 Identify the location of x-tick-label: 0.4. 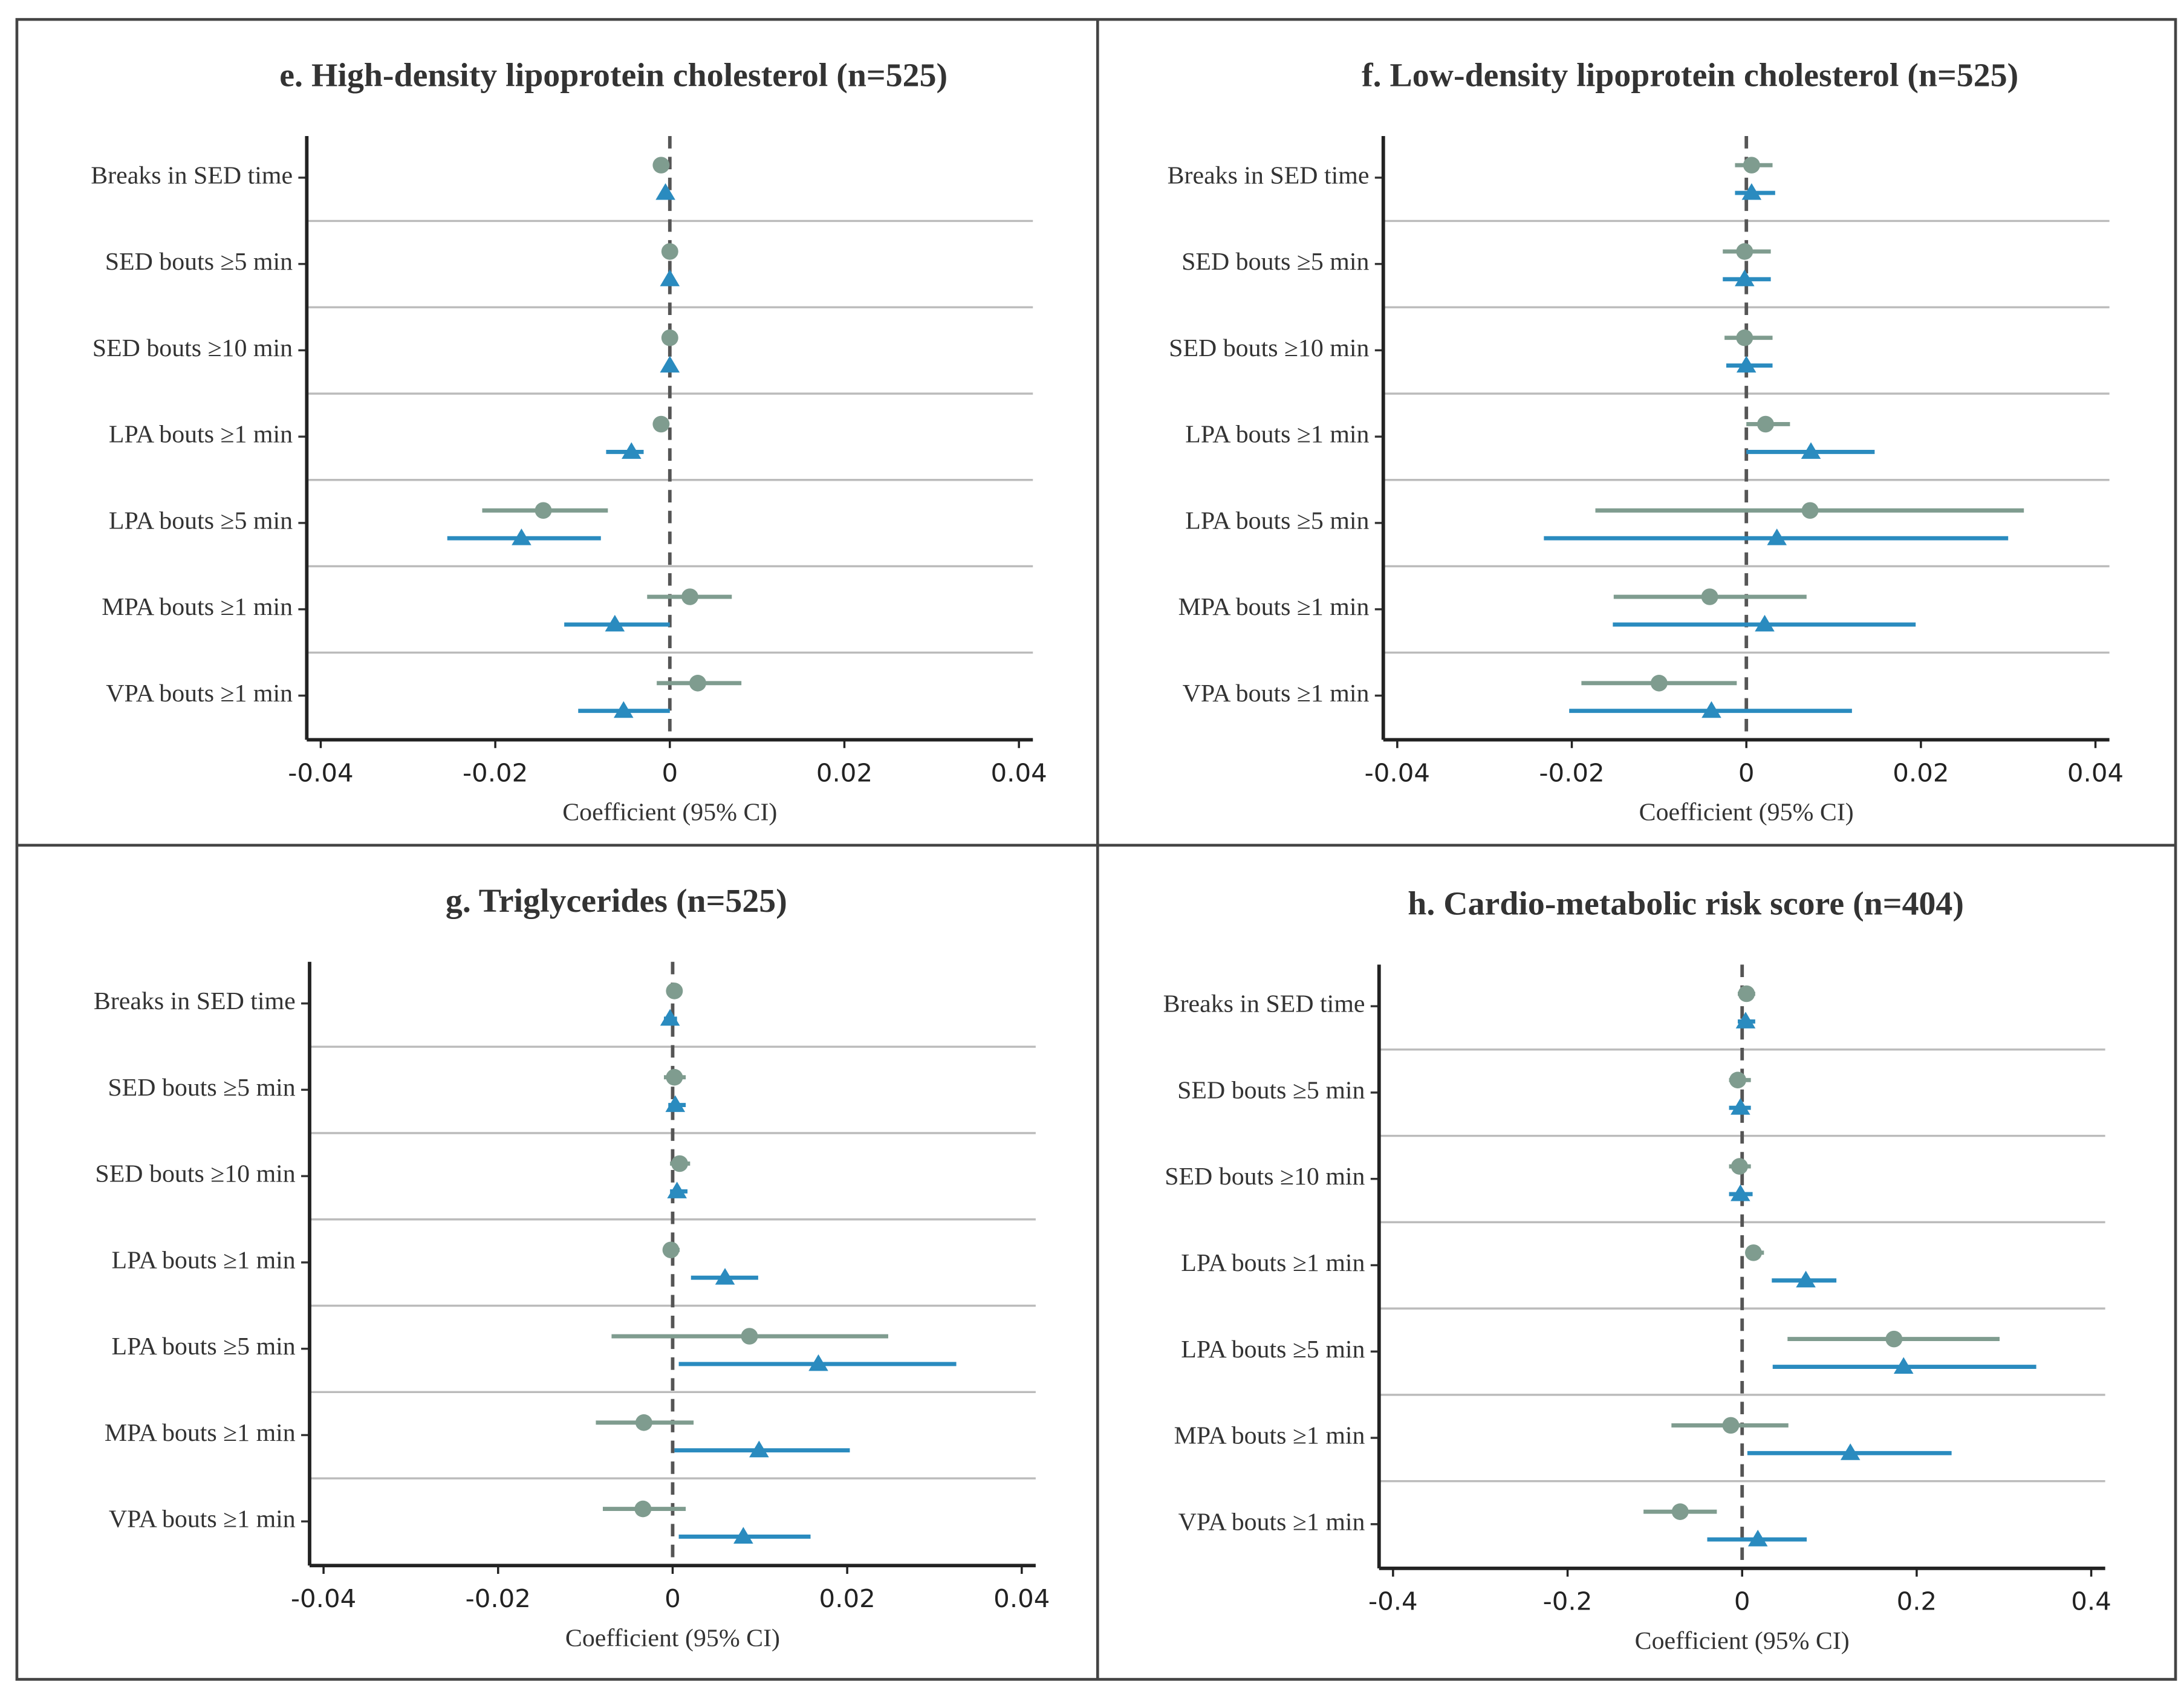
(2091, 1601).